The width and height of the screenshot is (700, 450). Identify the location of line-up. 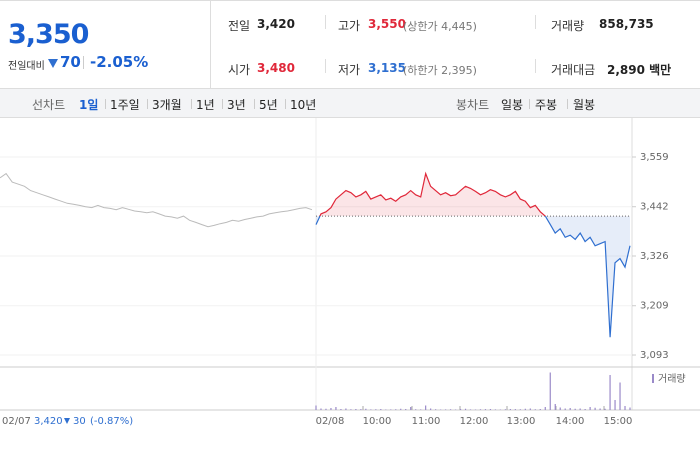
(432, 194).